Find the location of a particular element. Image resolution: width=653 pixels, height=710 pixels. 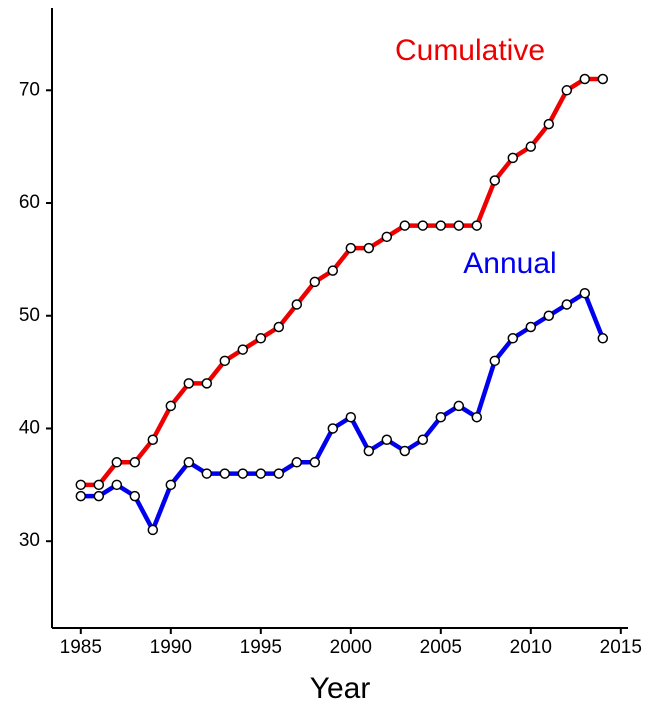

x-tick-label: 2015 is located at coordinates (621, 647).